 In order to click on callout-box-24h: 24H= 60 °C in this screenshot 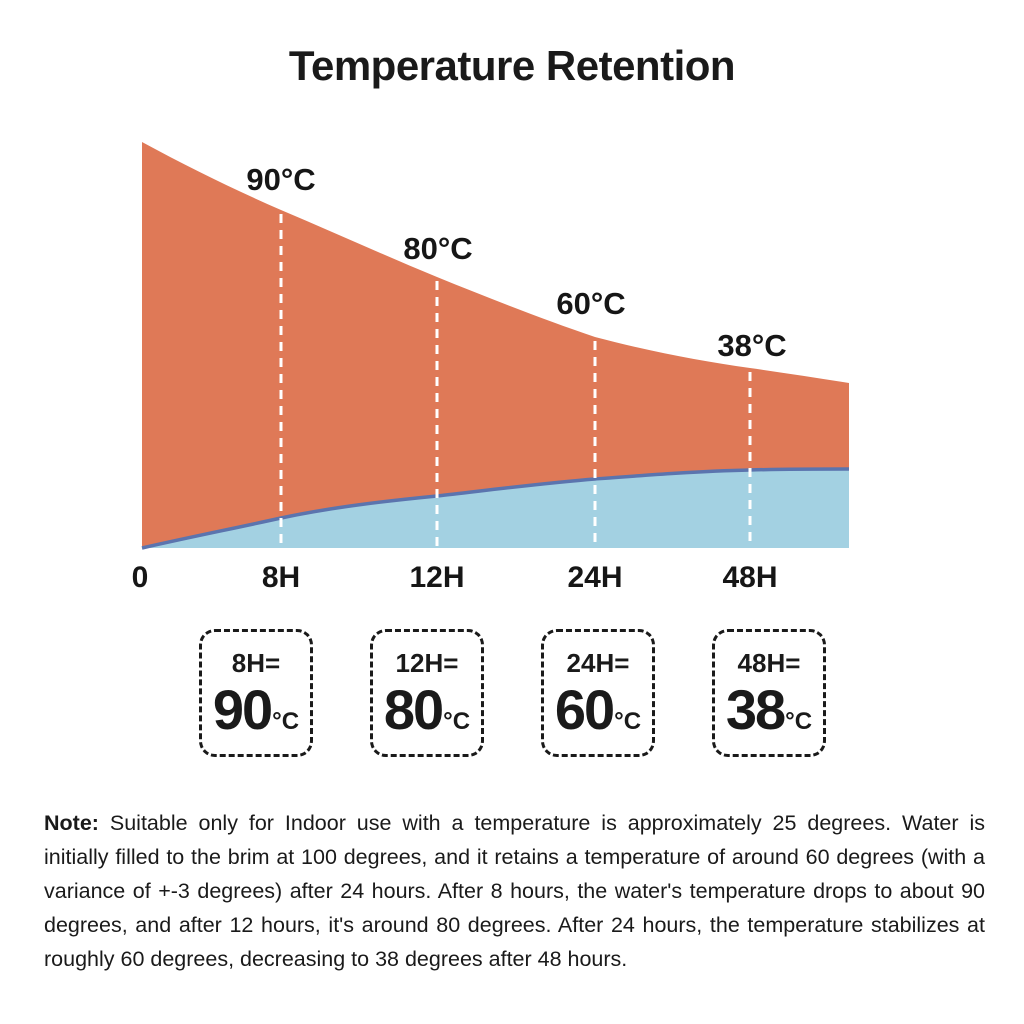, I will do `click(598, 693)`.